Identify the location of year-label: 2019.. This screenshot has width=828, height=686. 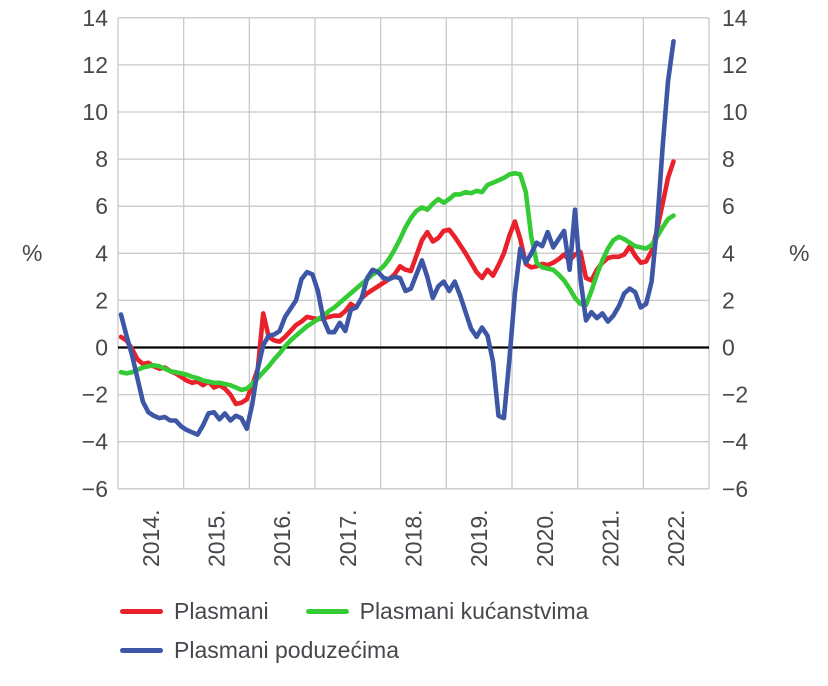
(479, 538).